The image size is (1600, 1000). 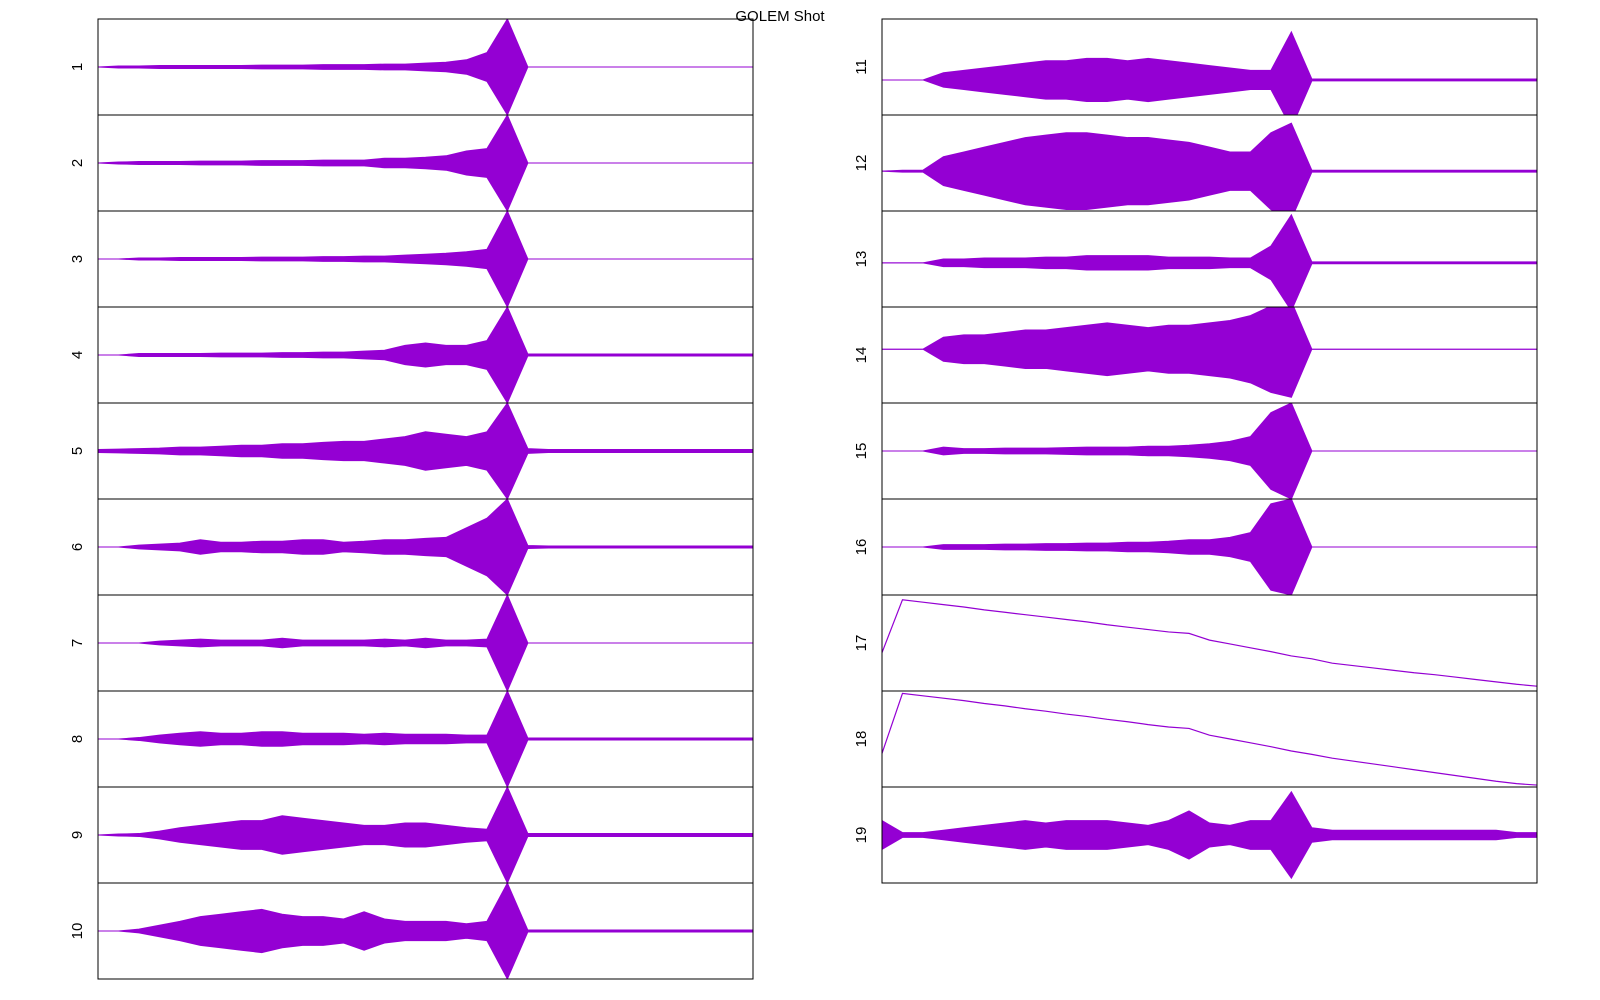 What do you see at coordinates (861, 547) in the screenshot?
I see `panel-label: 16` at bounding box center [861, 547].